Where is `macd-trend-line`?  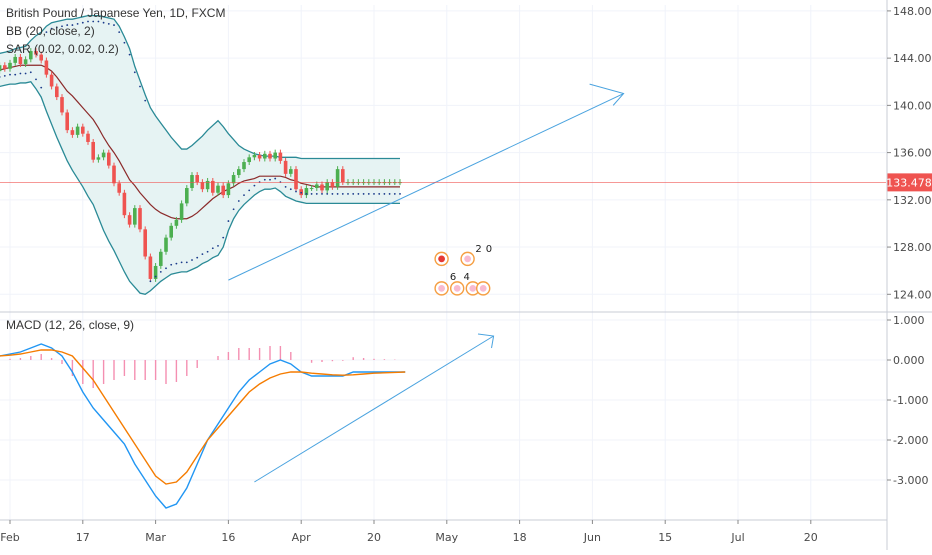 macd-trend-line is located at coordinates (374, 409).